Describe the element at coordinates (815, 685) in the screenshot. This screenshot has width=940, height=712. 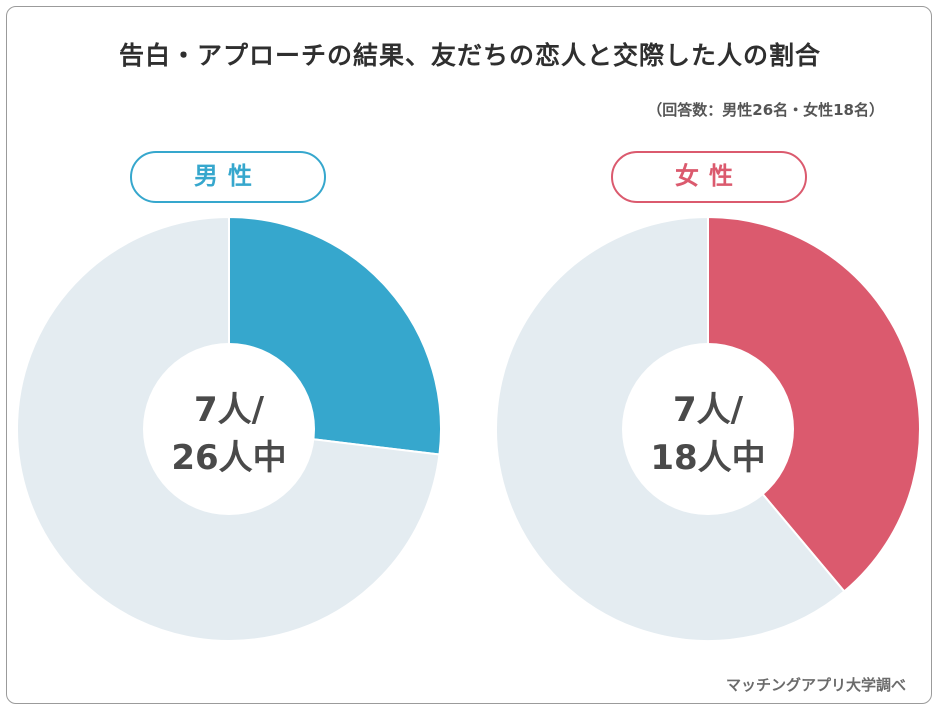
I see `source-credit: マッチングアプリ大学調べ` at that location.